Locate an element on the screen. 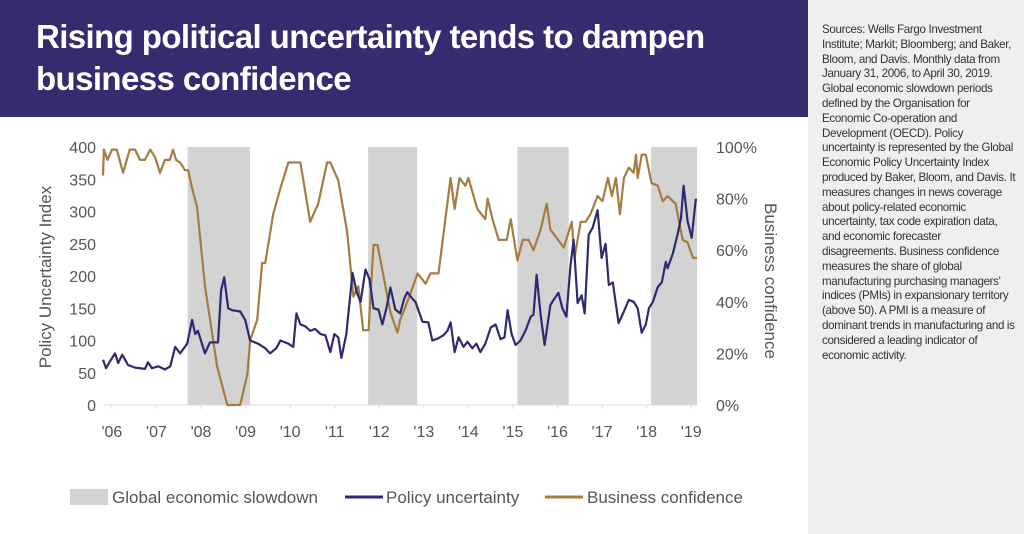 The width and height of the screenshot is (1024, 534). x-tick-label: '13 is located at coordinates (423, 432).